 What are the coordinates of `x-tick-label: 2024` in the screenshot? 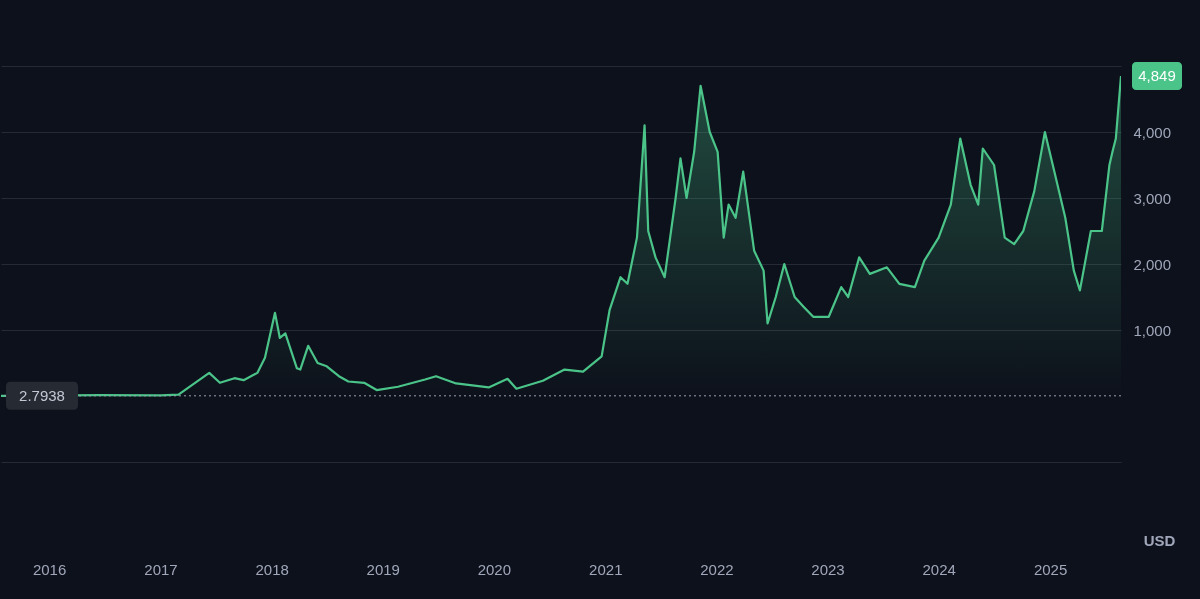 It's located at (939, 569).